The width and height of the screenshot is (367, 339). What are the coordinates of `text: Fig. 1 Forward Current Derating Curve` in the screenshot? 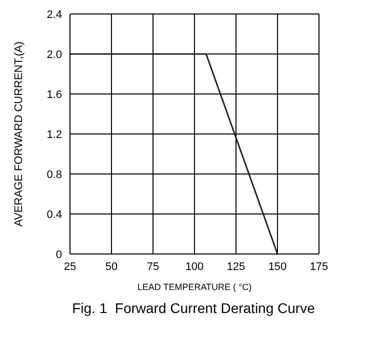 It's located at (193, 308).